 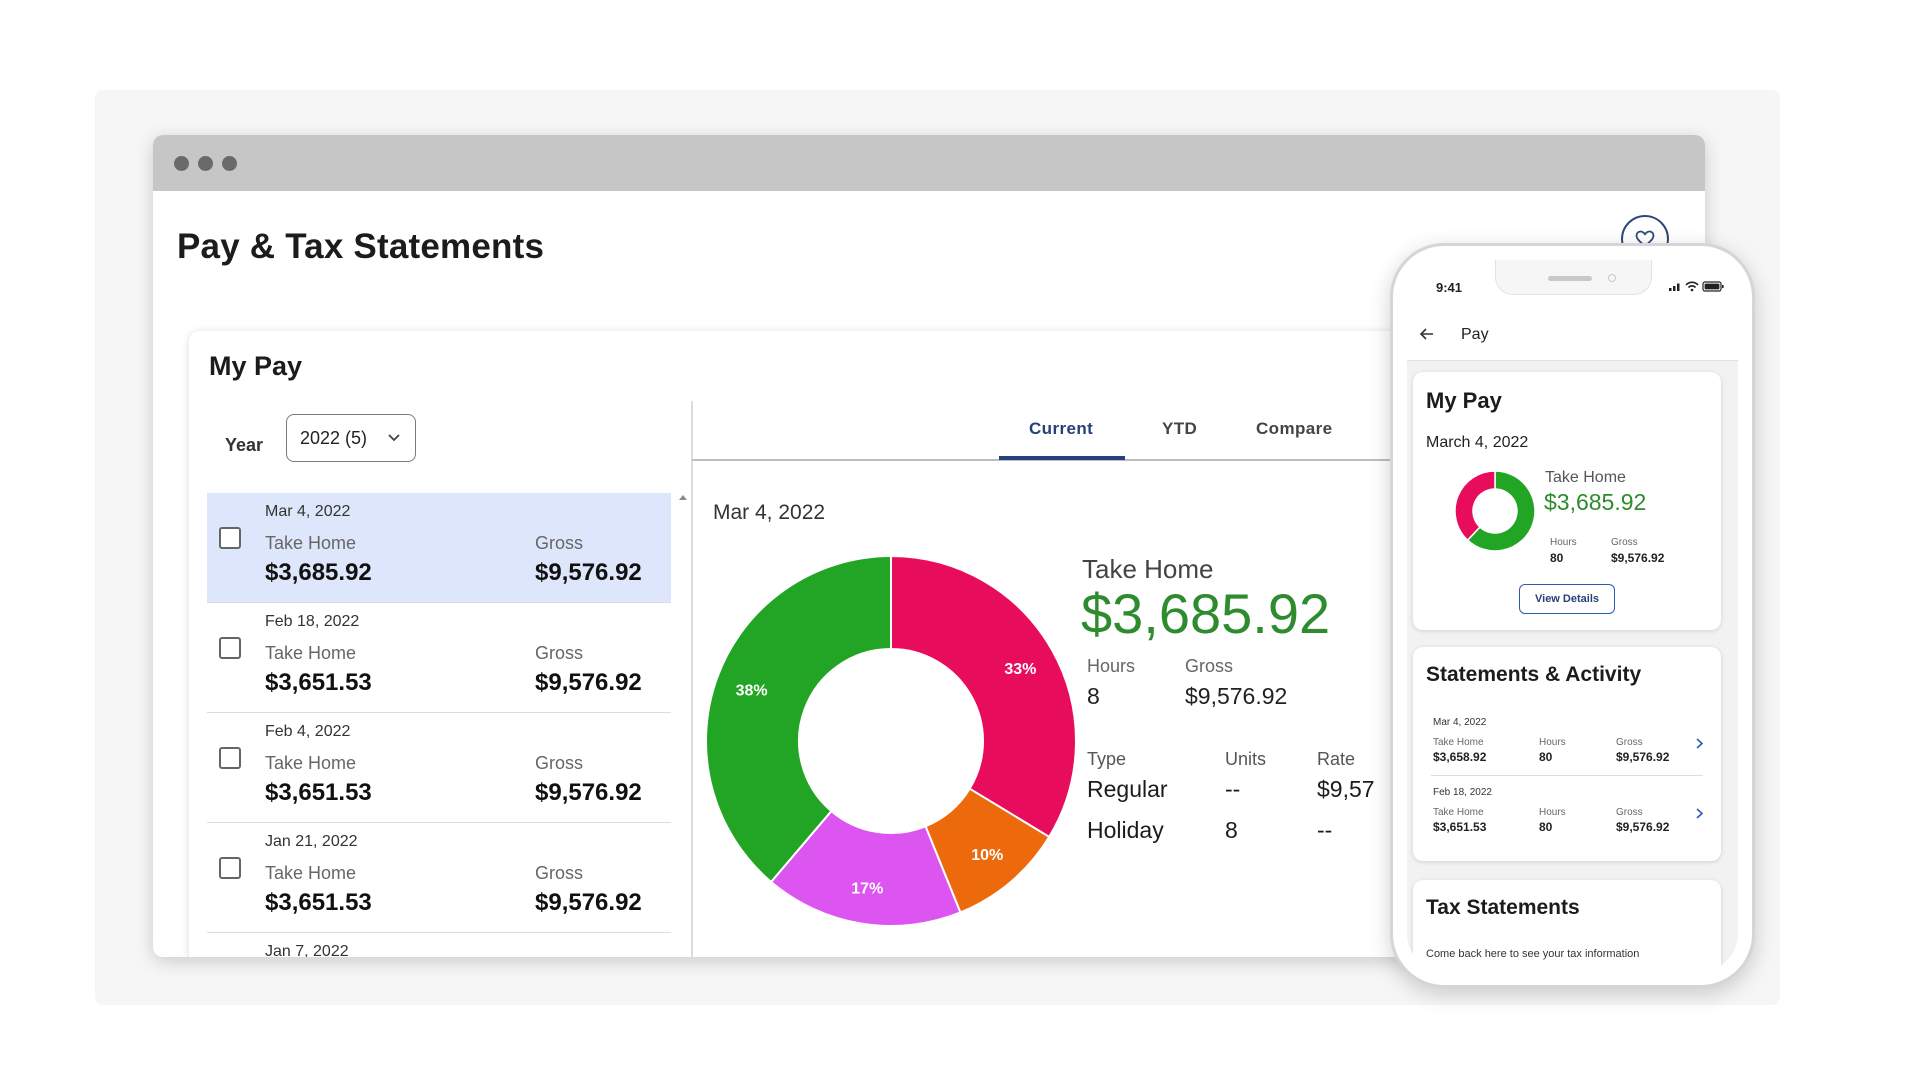 I want to click on mobile-nav-title: Pay, so click(x=1475, y=334).